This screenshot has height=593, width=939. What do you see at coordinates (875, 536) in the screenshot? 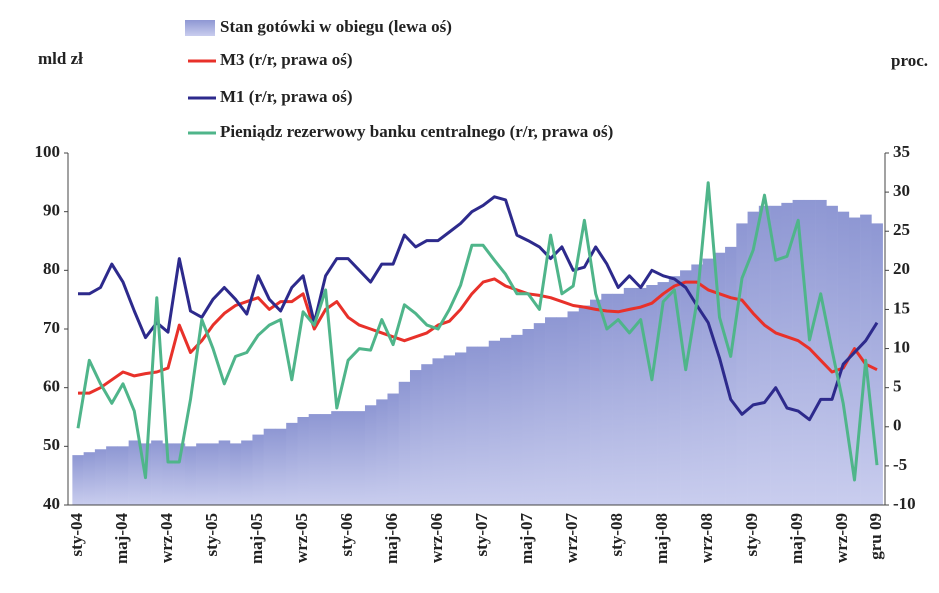
I see `x-tick-label: gru 09` at bounding box center [875, 536].